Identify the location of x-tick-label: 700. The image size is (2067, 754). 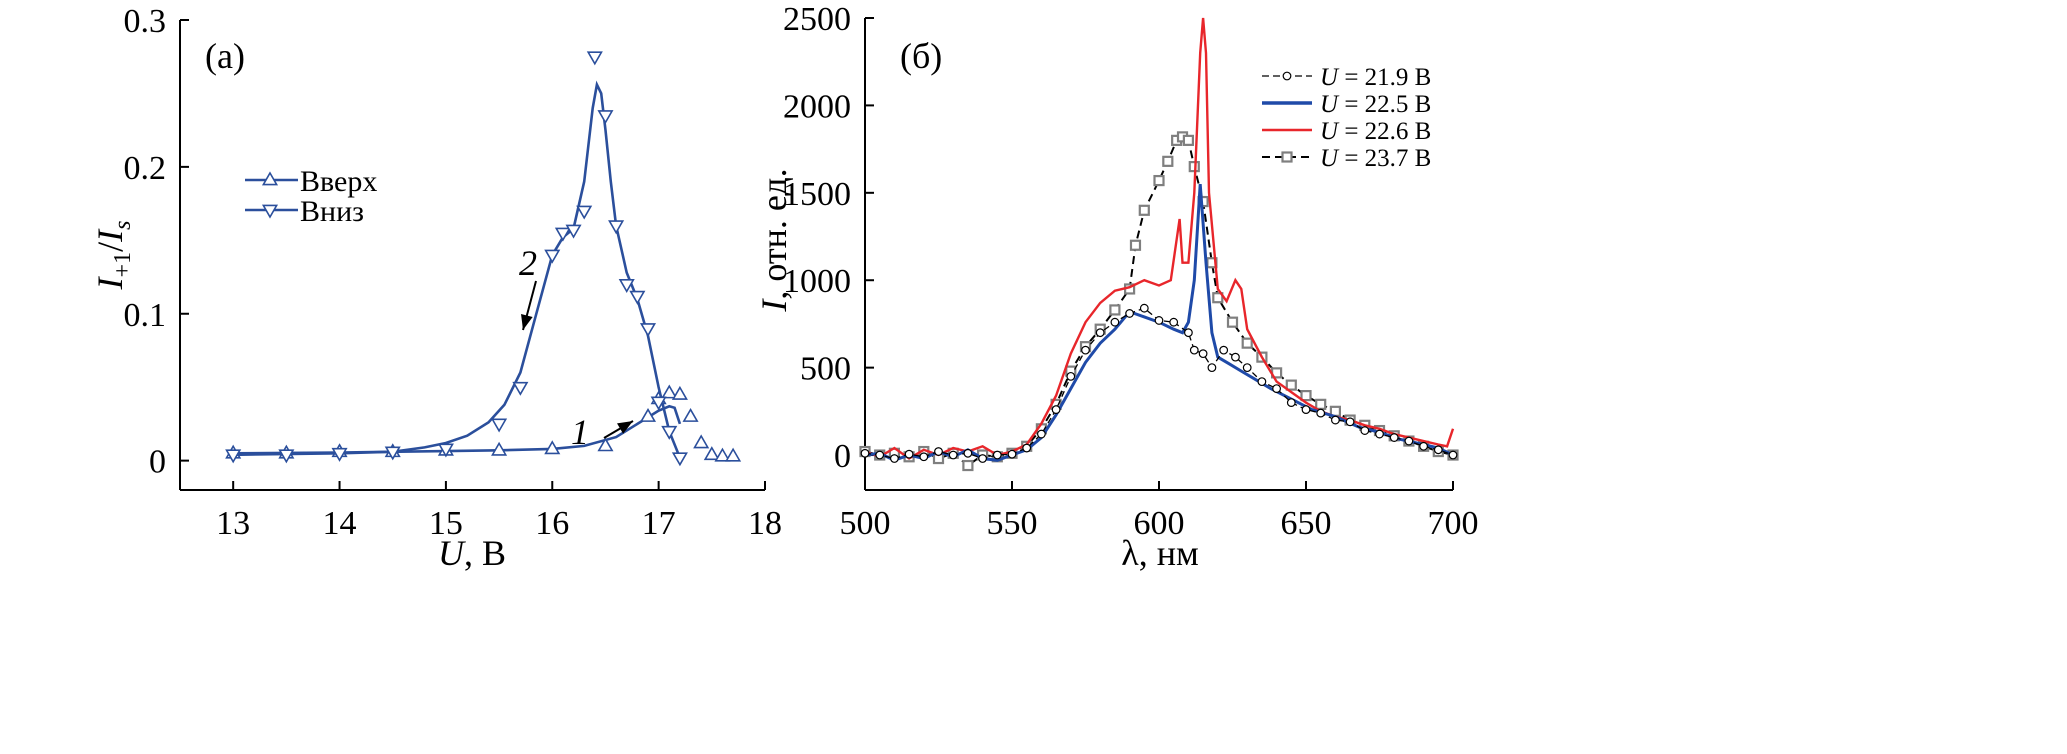
(1453, 523).